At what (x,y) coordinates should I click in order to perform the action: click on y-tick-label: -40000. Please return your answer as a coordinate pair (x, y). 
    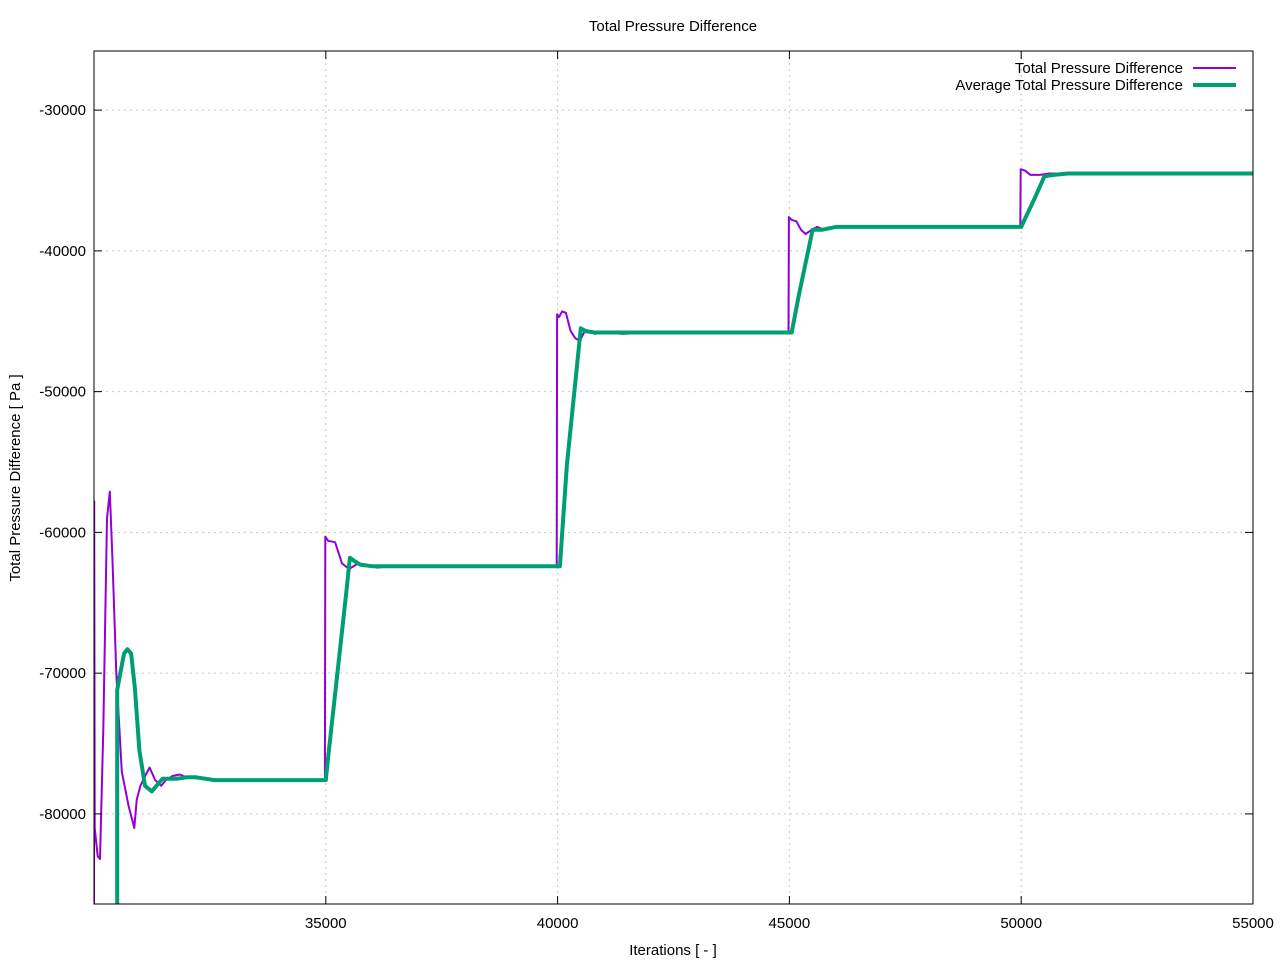
    Looking at the image, I should click on (62, 251).